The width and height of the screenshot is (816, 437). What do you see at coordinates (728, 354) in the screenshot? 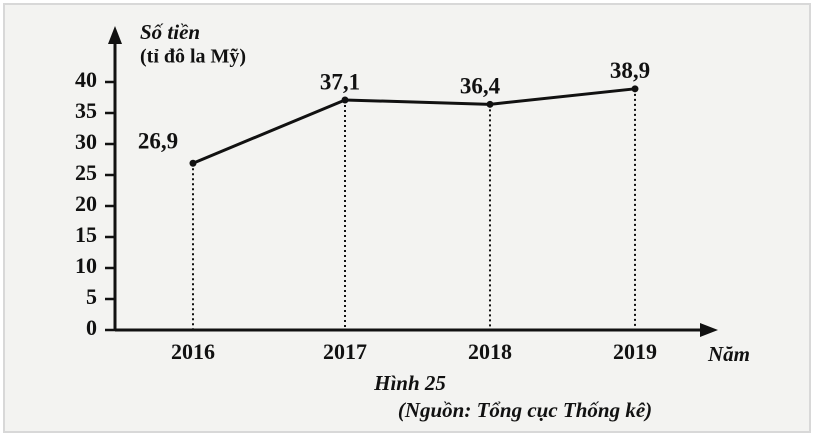
I see `x-axis-title: Năm` at bounding box center [728, 354].